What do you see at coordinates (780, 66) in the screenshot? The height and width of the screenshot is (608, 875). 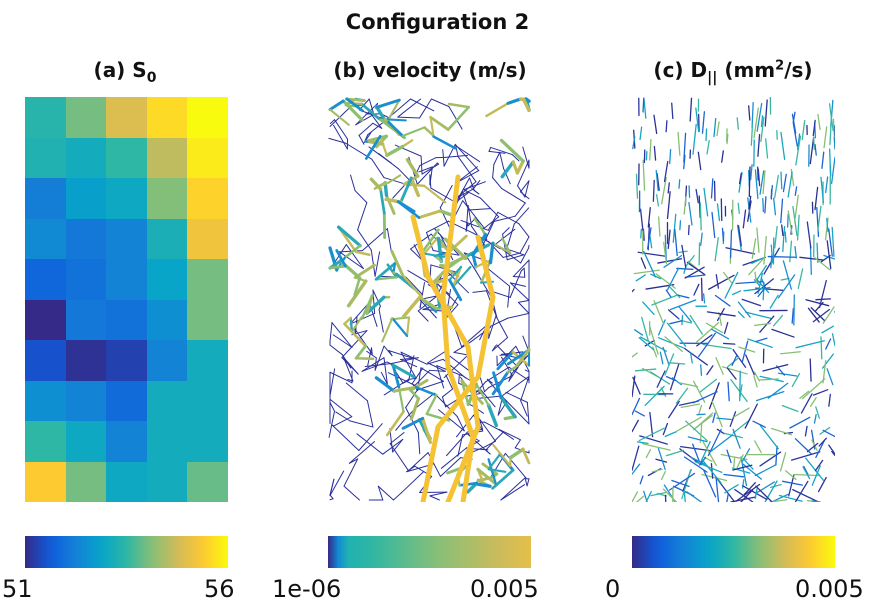 I see `panel-c-title-sup: 2` at bounding box center [780, 66].